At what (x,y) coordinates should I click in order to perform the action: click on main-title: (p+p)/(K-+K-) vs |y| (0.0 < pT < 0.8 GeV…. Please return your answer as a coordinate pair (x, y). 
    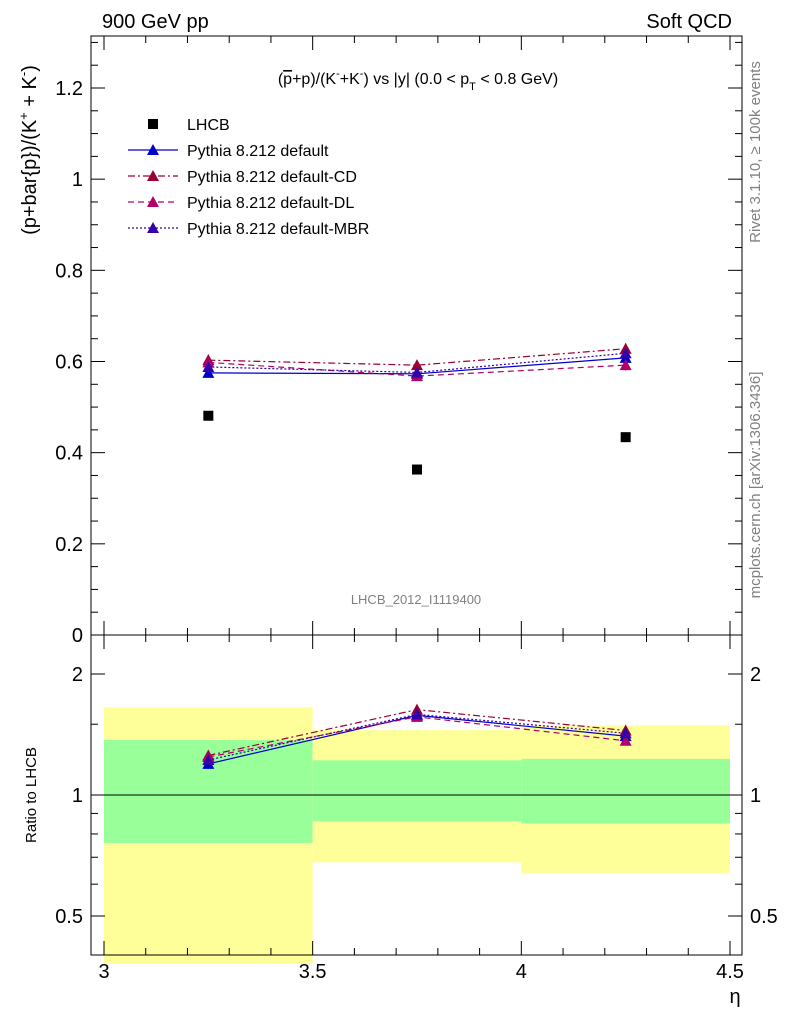
    Looking at the image, I should click on (418, 80).